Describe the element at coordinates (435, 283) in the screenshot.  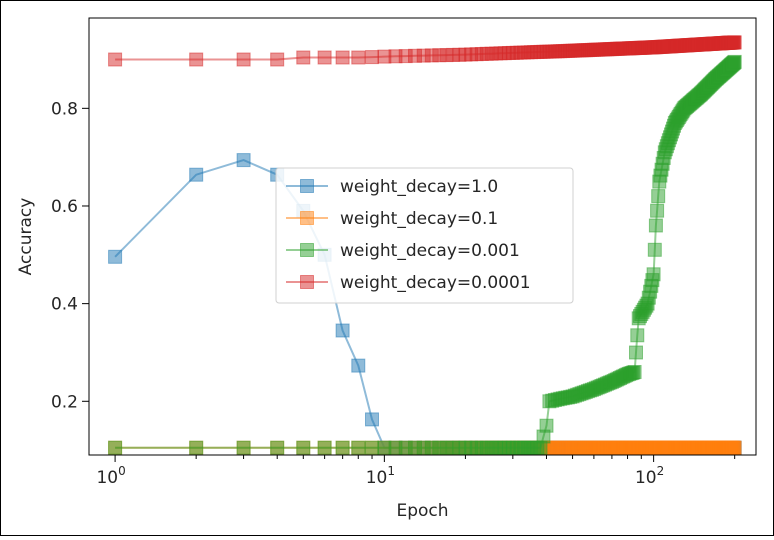
I see `legend-label-3: weight_decay=0.0001` at that location.